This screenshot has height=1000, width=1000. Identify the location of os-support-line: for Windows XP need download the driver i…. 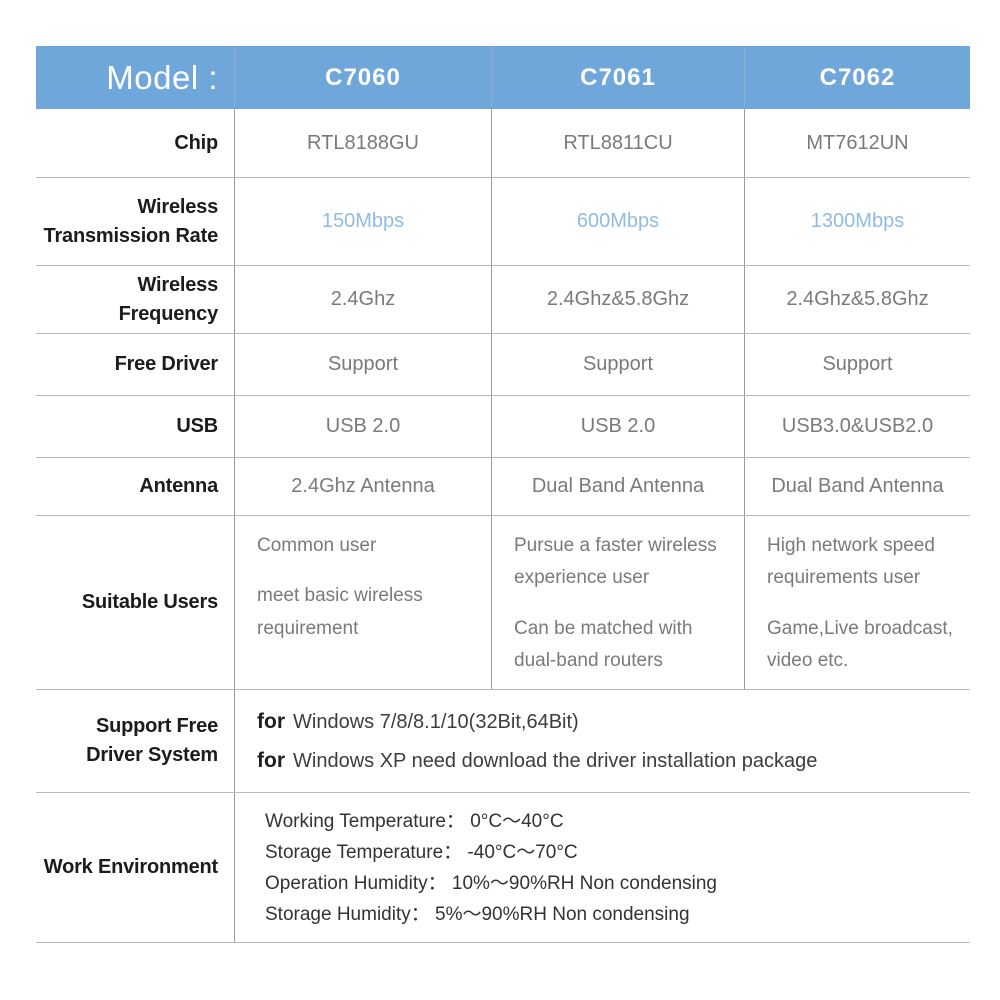
(537, 761).